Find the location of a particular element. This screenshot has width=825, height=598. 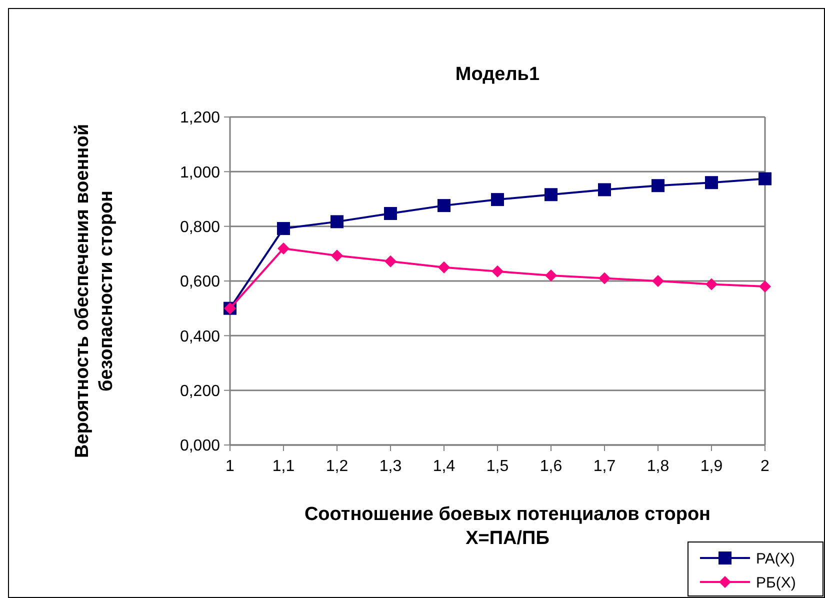

x-tick-label: 1,4 is located at coordinates (444, 466).